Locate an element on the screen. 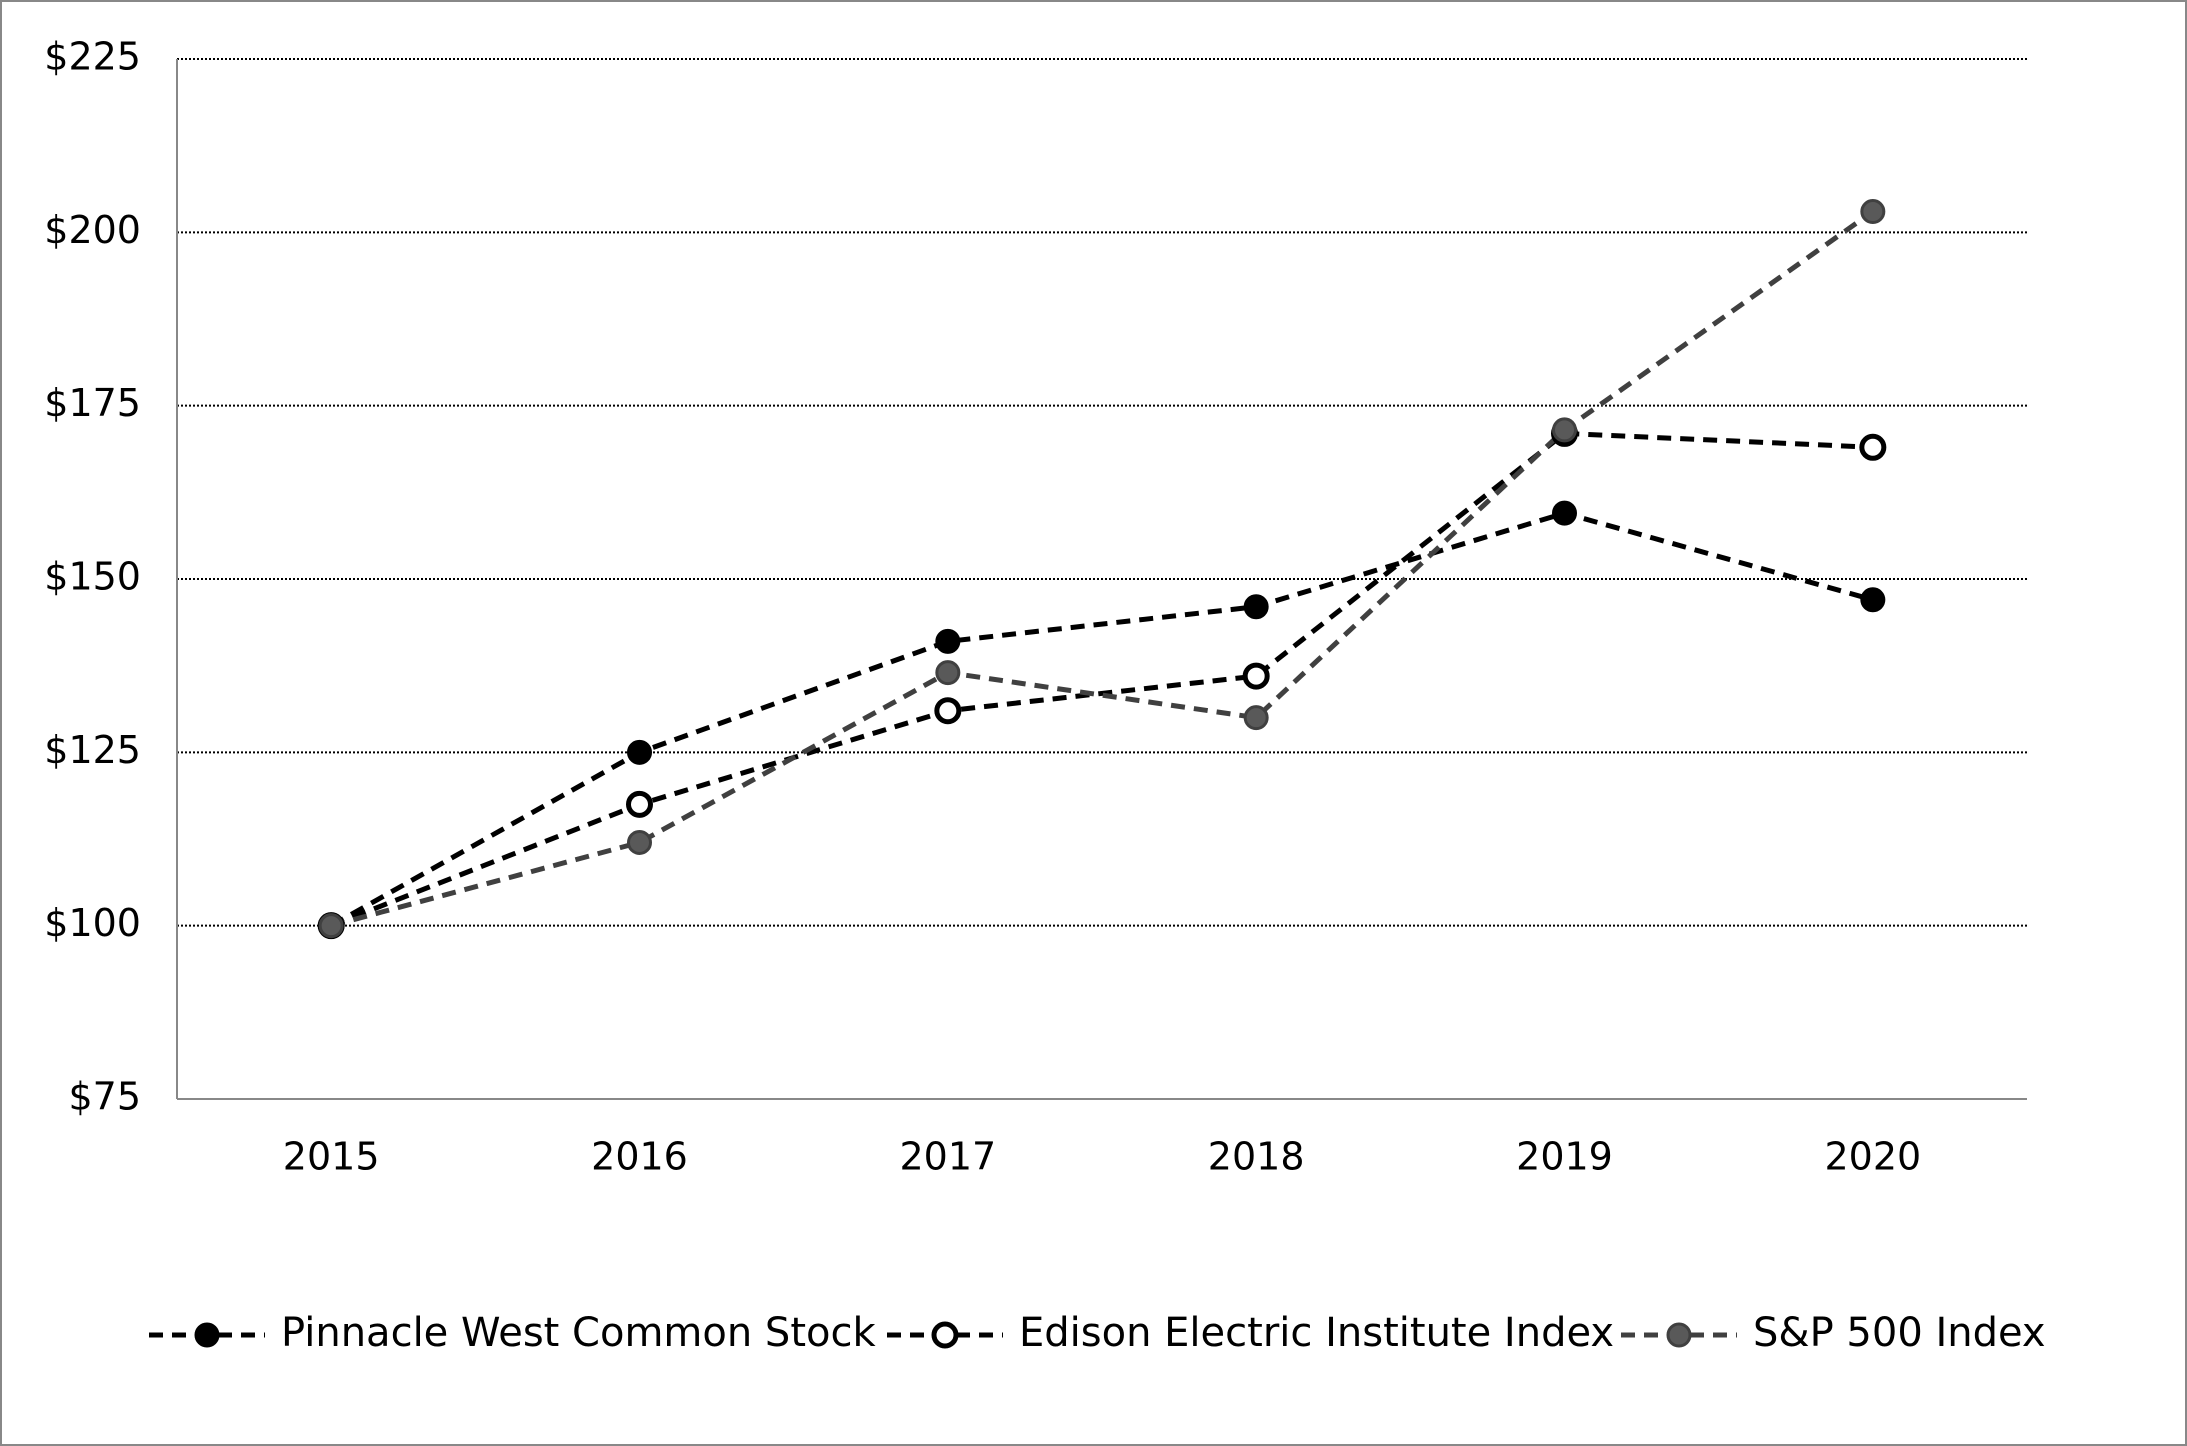 Image resolution: width=2187 pixels, height=1446 pixels. y-tick-label: $125 is located at coordinates (92, 750).